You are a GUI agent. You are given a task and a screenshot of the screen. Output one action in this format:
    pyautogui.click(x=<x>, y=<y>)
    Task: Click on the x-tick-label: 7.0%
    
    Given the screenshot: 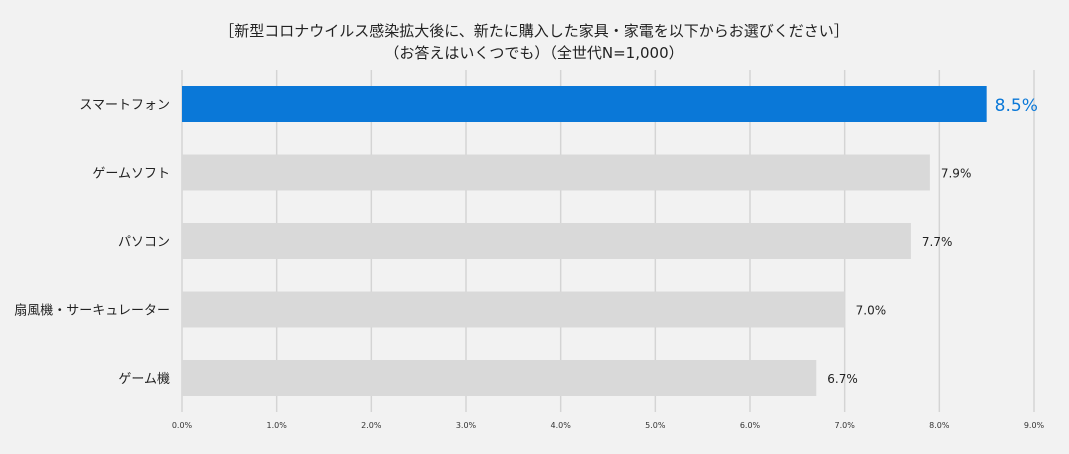 What is the action you would take?
    pyautogui.click(x=845, y=425)
    